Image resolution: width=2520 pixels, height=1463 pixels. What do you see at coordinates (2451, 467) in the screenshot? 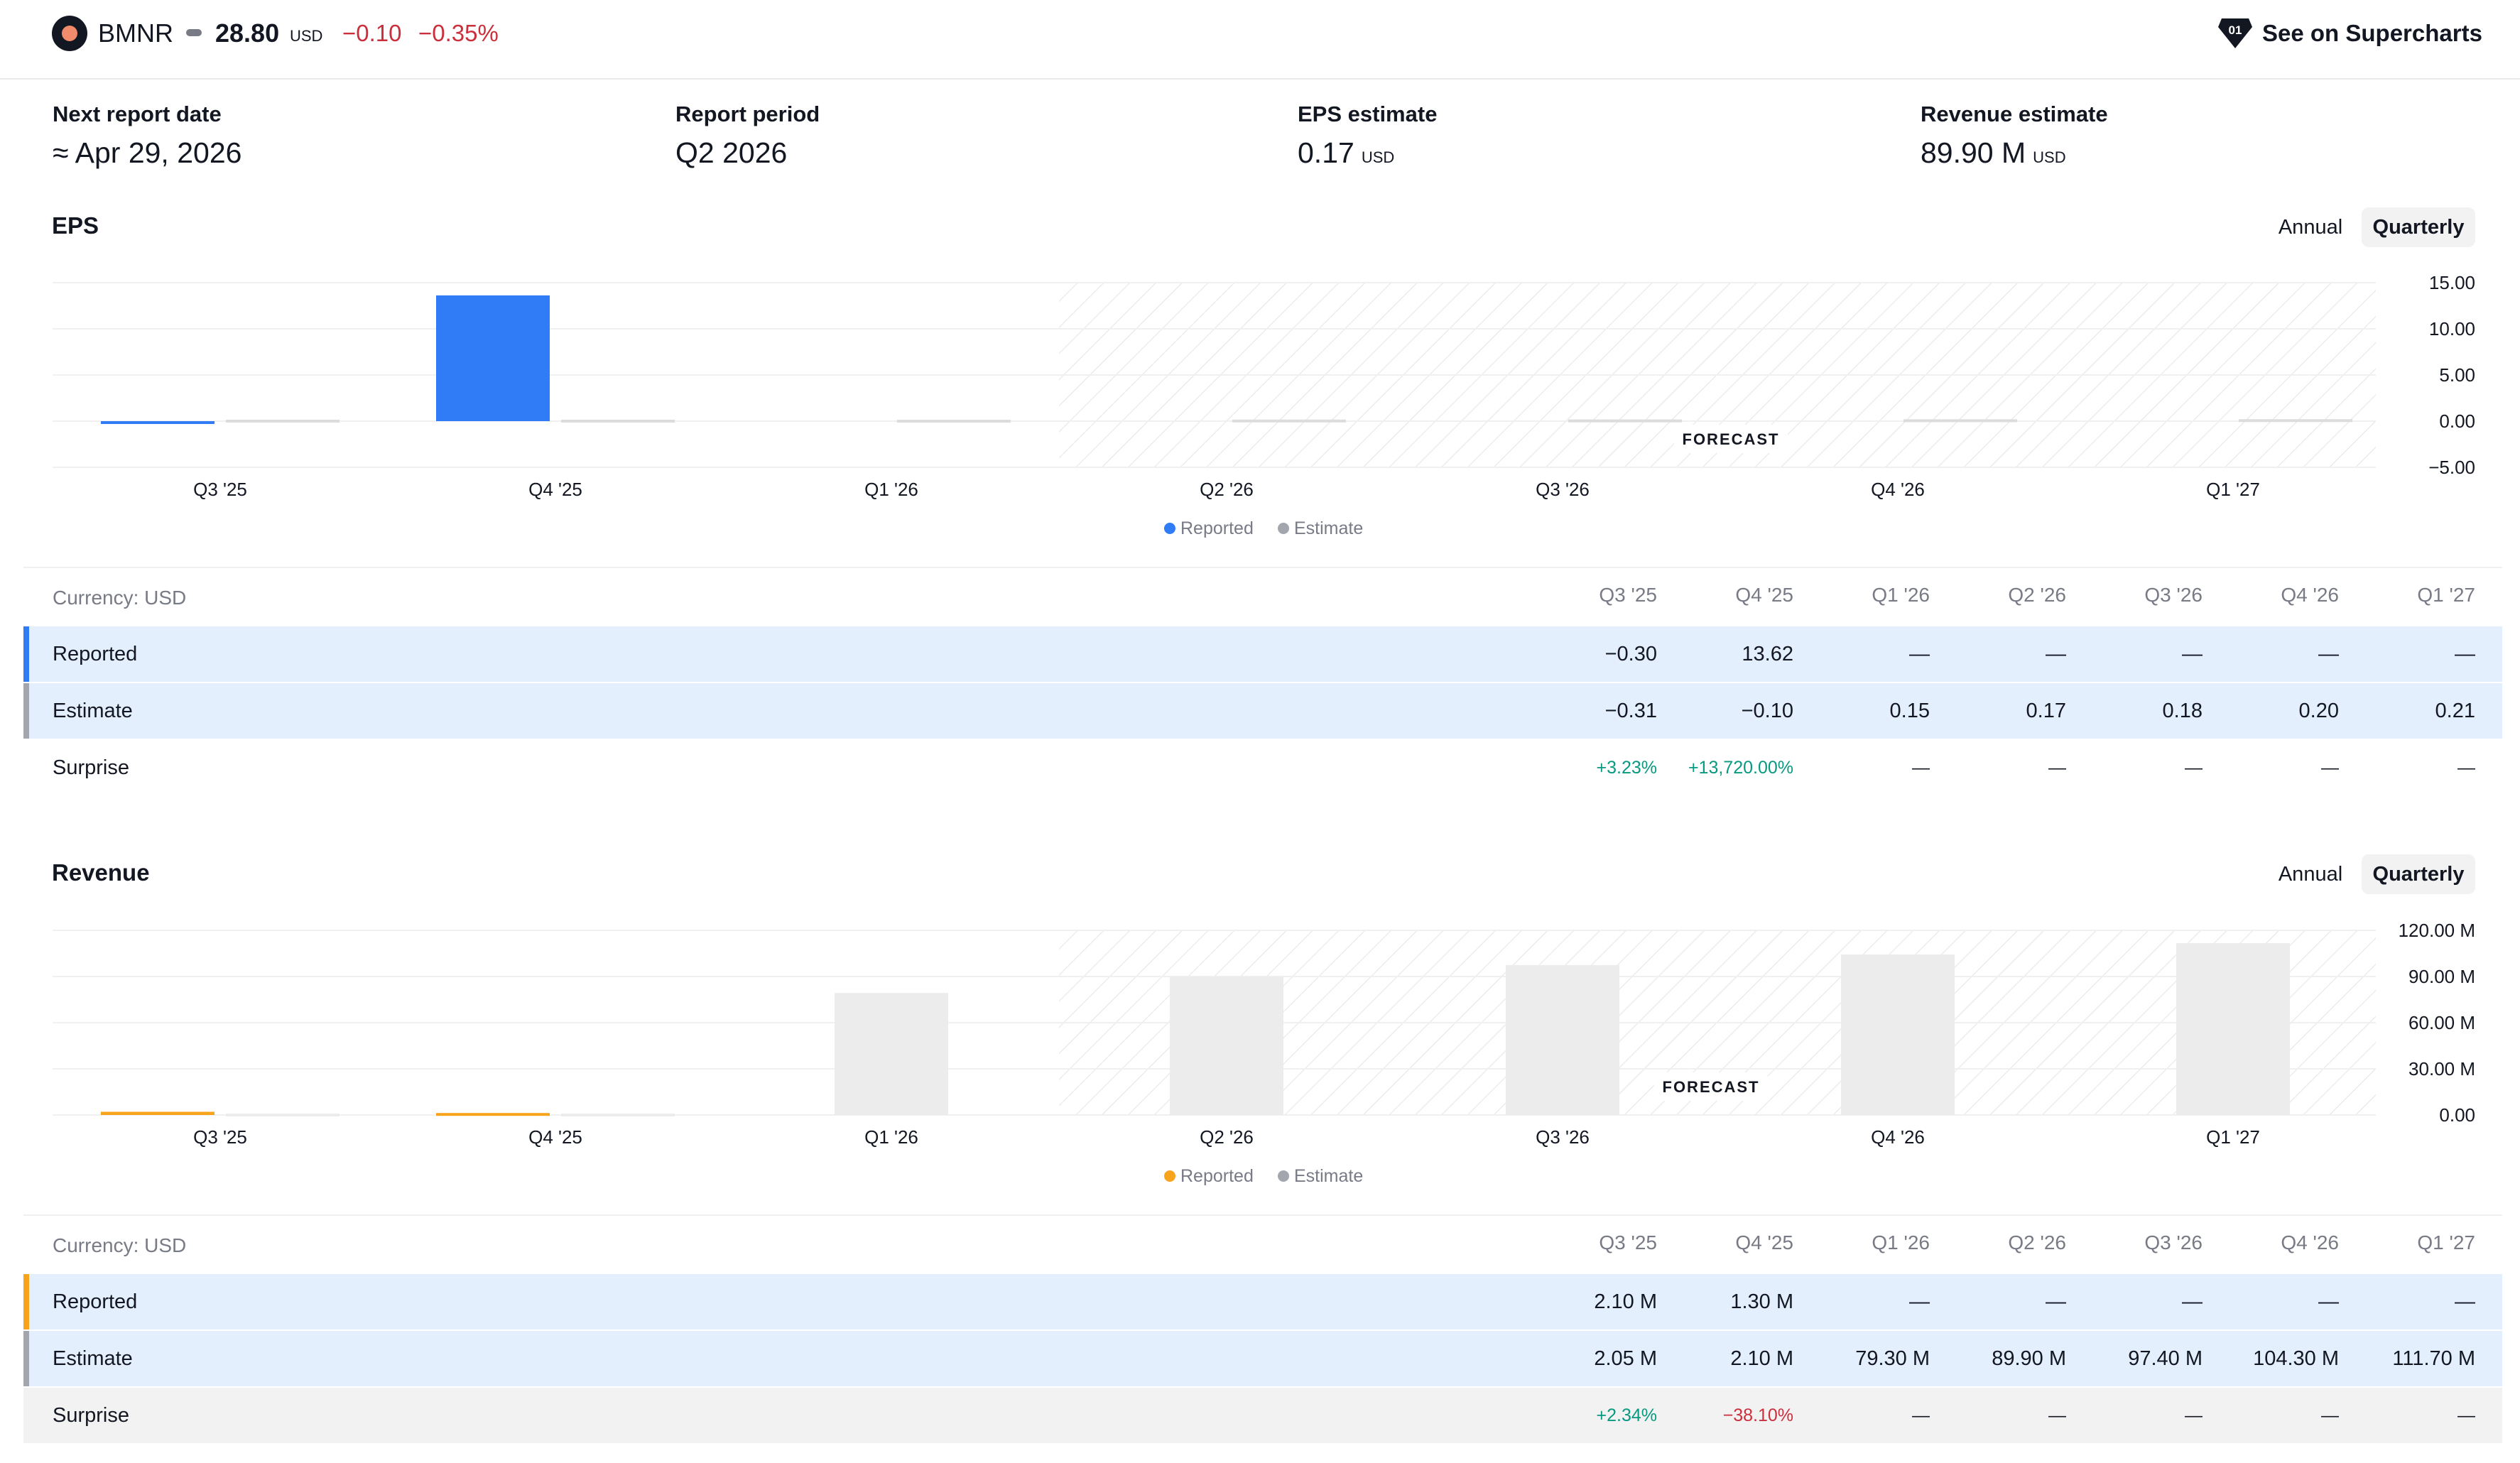
I see `y-tick-label: −5.00` at bounding box center [2451, 467].